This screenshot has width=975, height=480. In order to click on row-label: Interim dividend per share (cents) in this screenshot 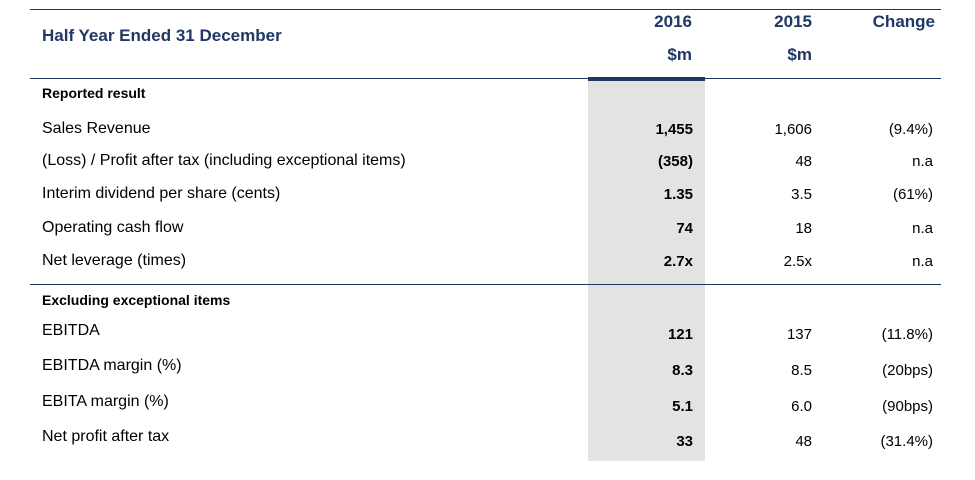, I will do `click(161, 193)`.